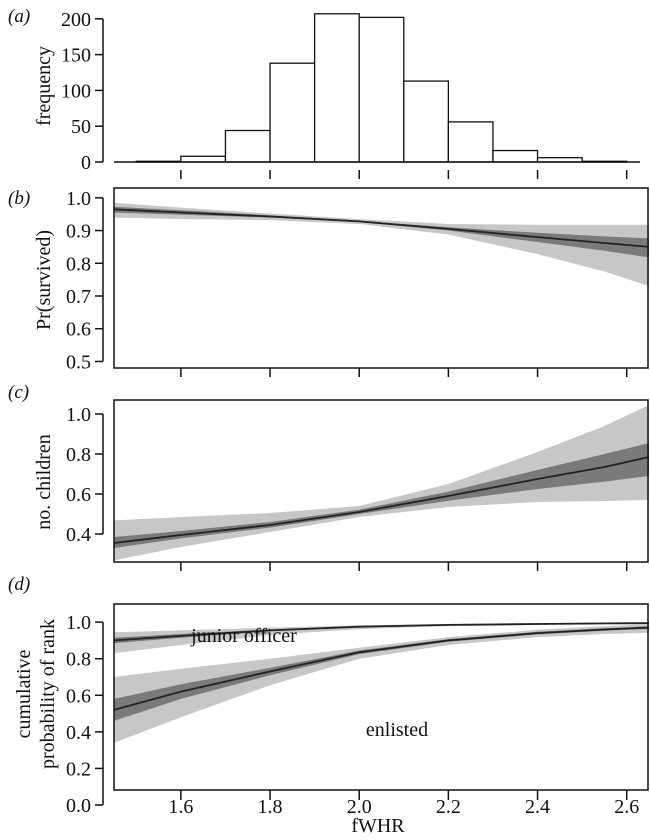 The width and height of the screenshot is (650, 840). I want to click on panel-b-mean-line, so click(381, 228).